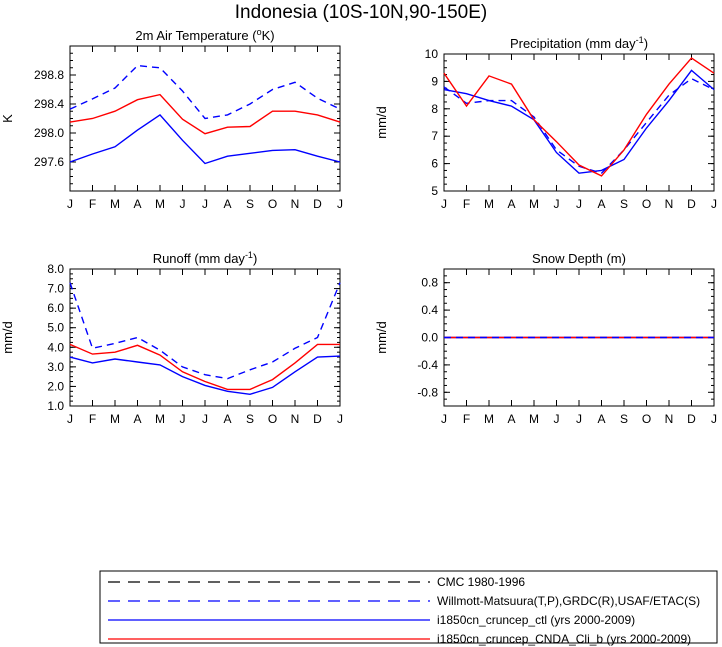 The image size is (722, 647). Describe the element at coordinates (49, 104) in the screenshot. I see `y-tick-label: 298.4` at that location.